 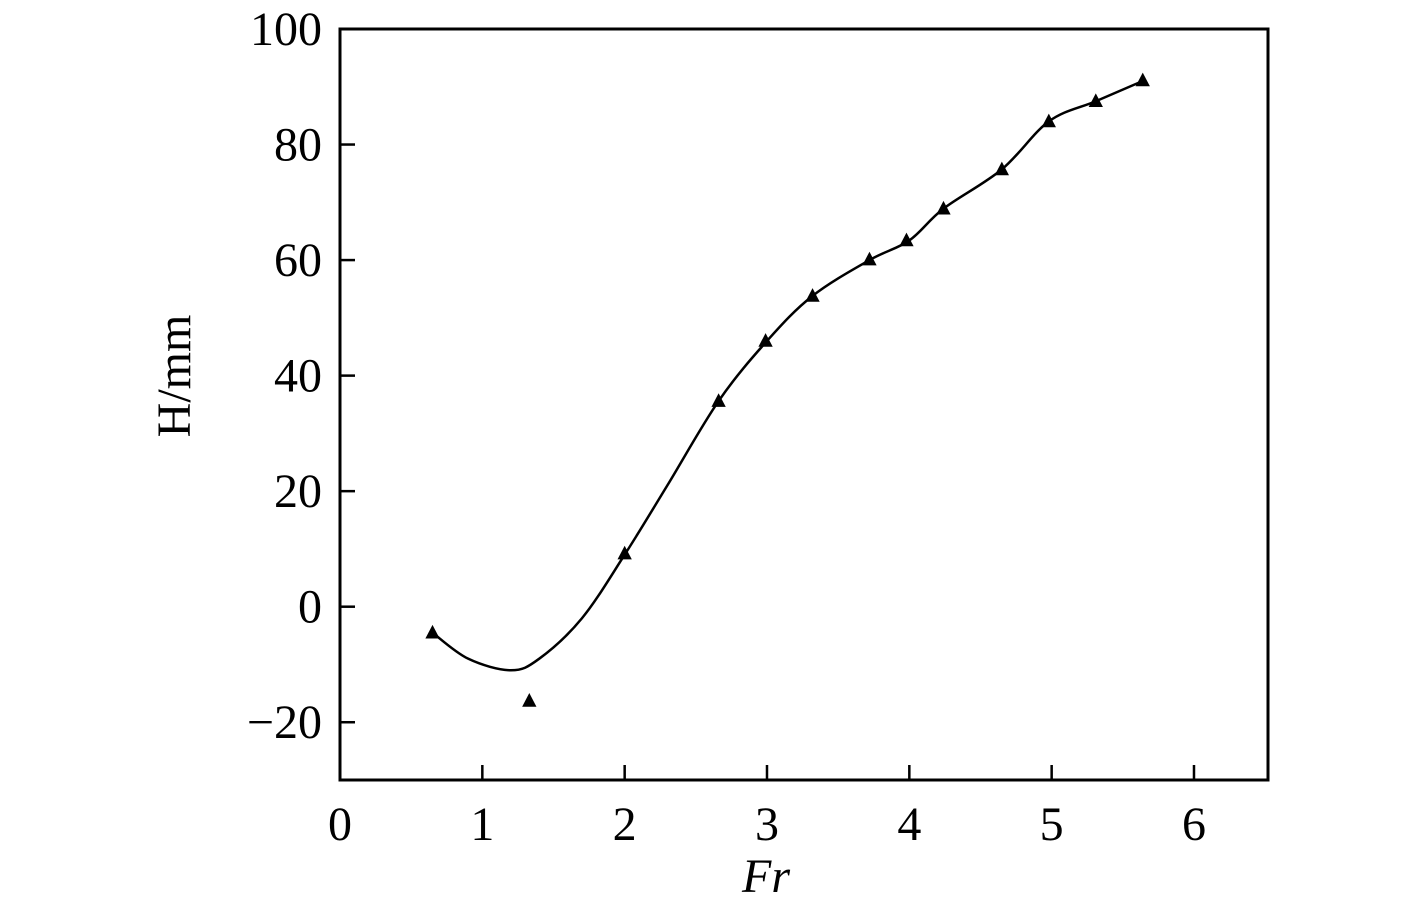 I want to click on y-tick-label: 20, so click(x=298, y=491).